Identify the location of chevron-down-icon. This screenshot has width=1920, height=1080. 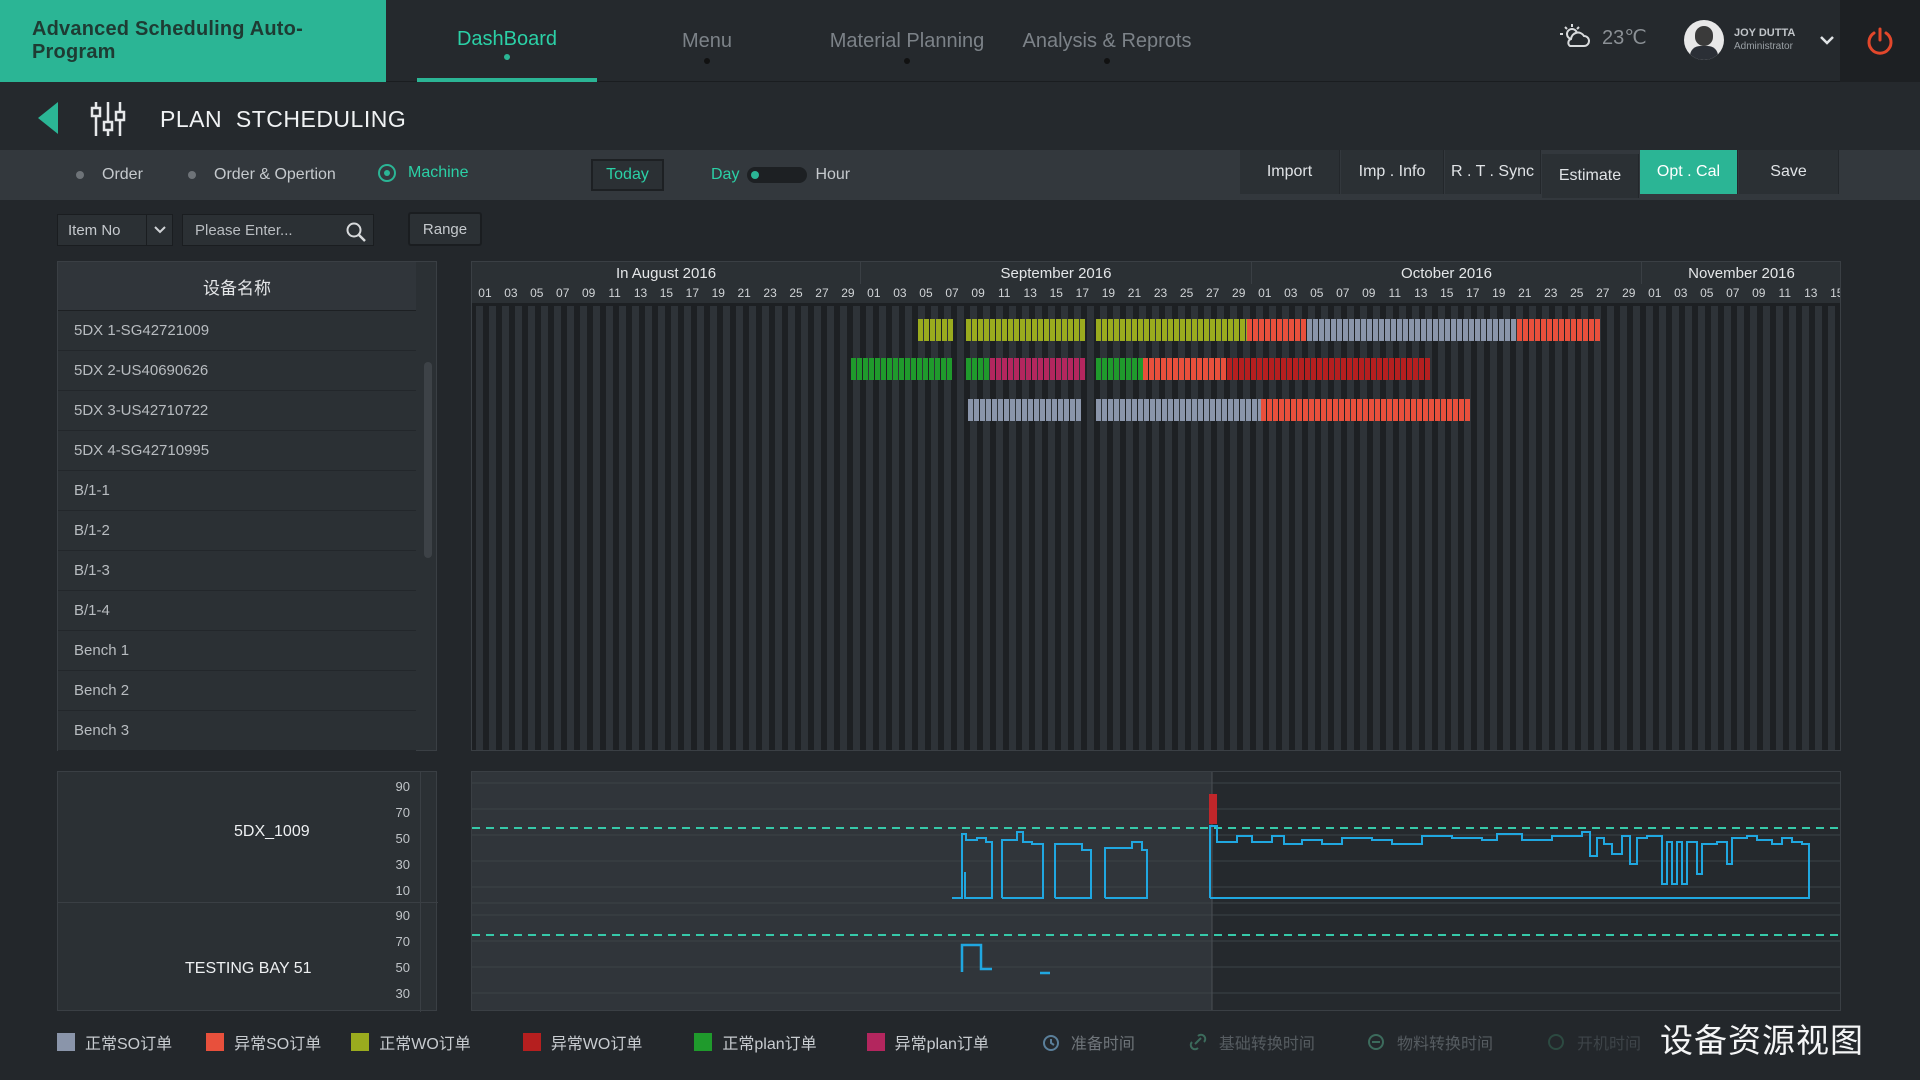
(1827, 40).